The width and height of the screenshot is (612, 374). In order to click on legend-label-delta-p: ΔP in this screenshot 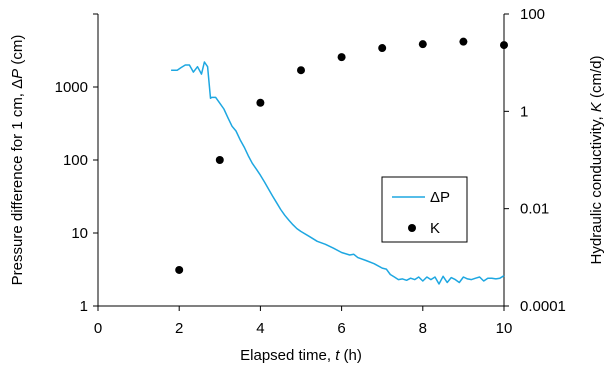, I will do `click(440, 197)`.